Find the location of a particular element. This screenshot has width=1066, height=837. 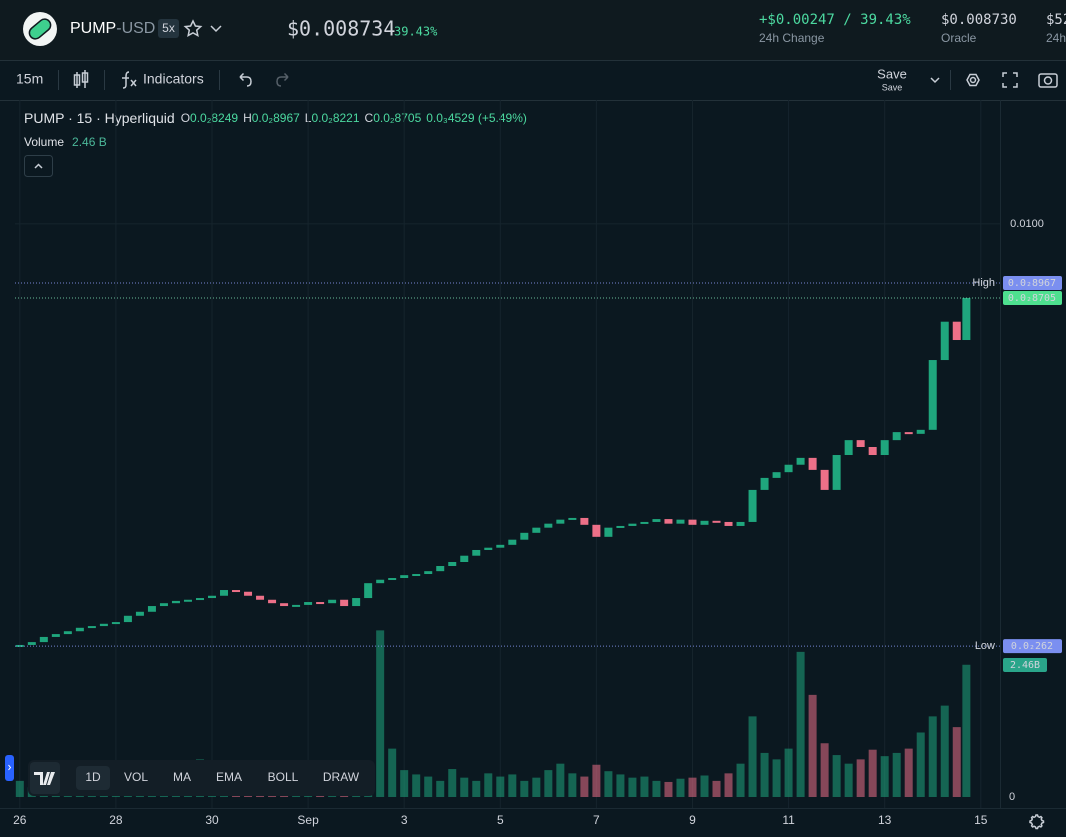

price-line-name: High is located at coordinates (983, 283).